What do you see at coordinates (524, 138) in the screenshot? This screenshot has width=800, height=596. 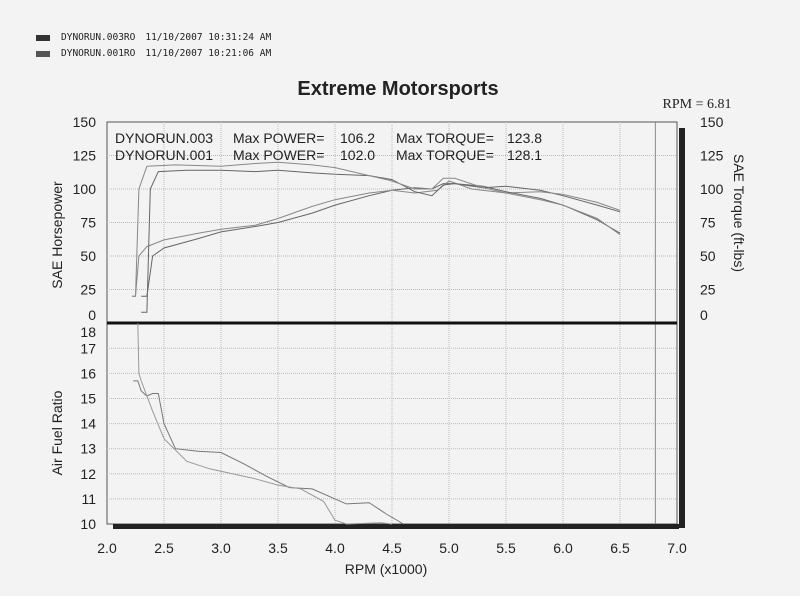 I see `summary-torque-value: 123.8` at bounding box center [524, 138].